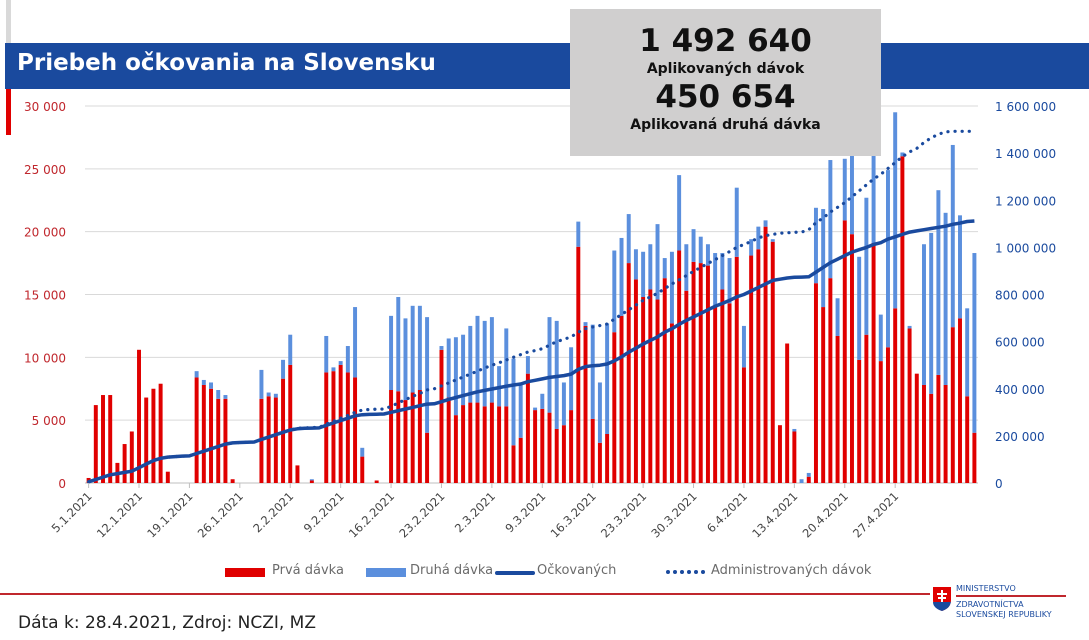 This screenshot has height=640, width=1089. I want to click on x-tick-label: 13.4.2021, so click(774, 514).